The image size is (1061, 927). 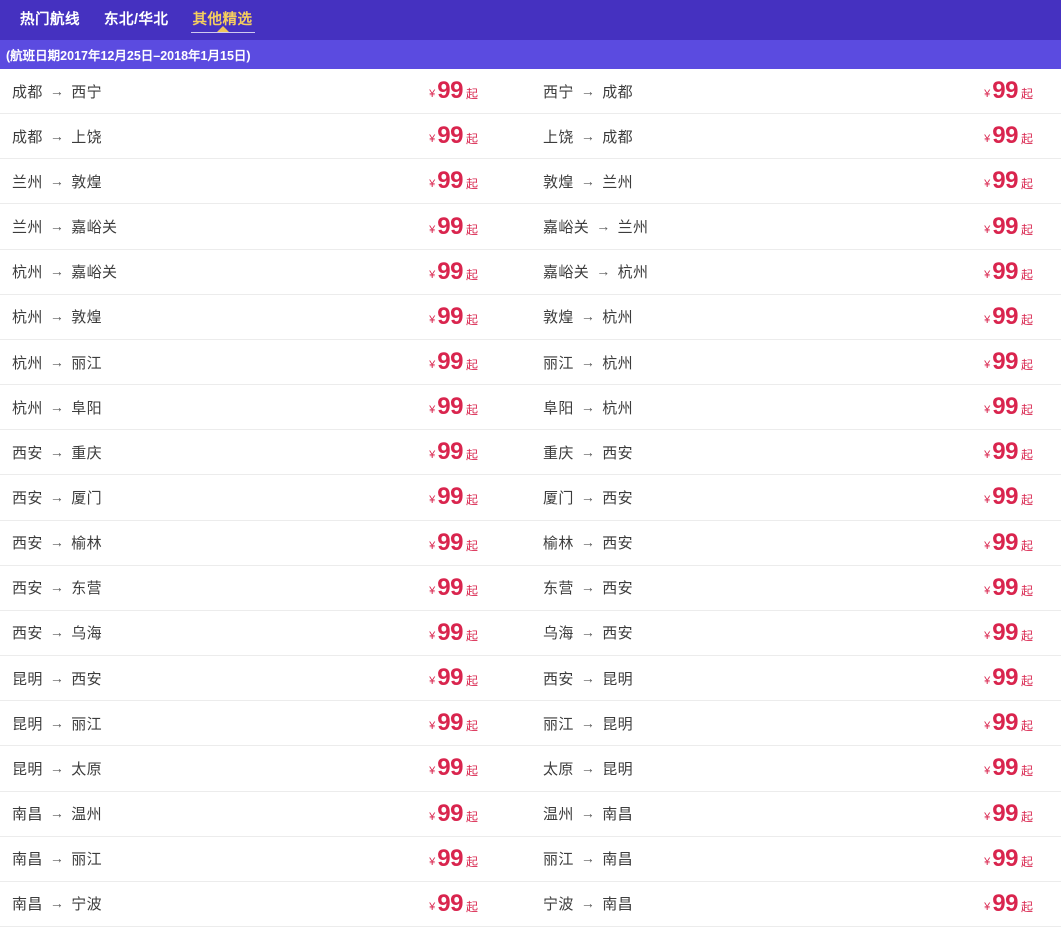 I want to click on route-label: 丽江 → 南昌, so click(x=588, y=858).